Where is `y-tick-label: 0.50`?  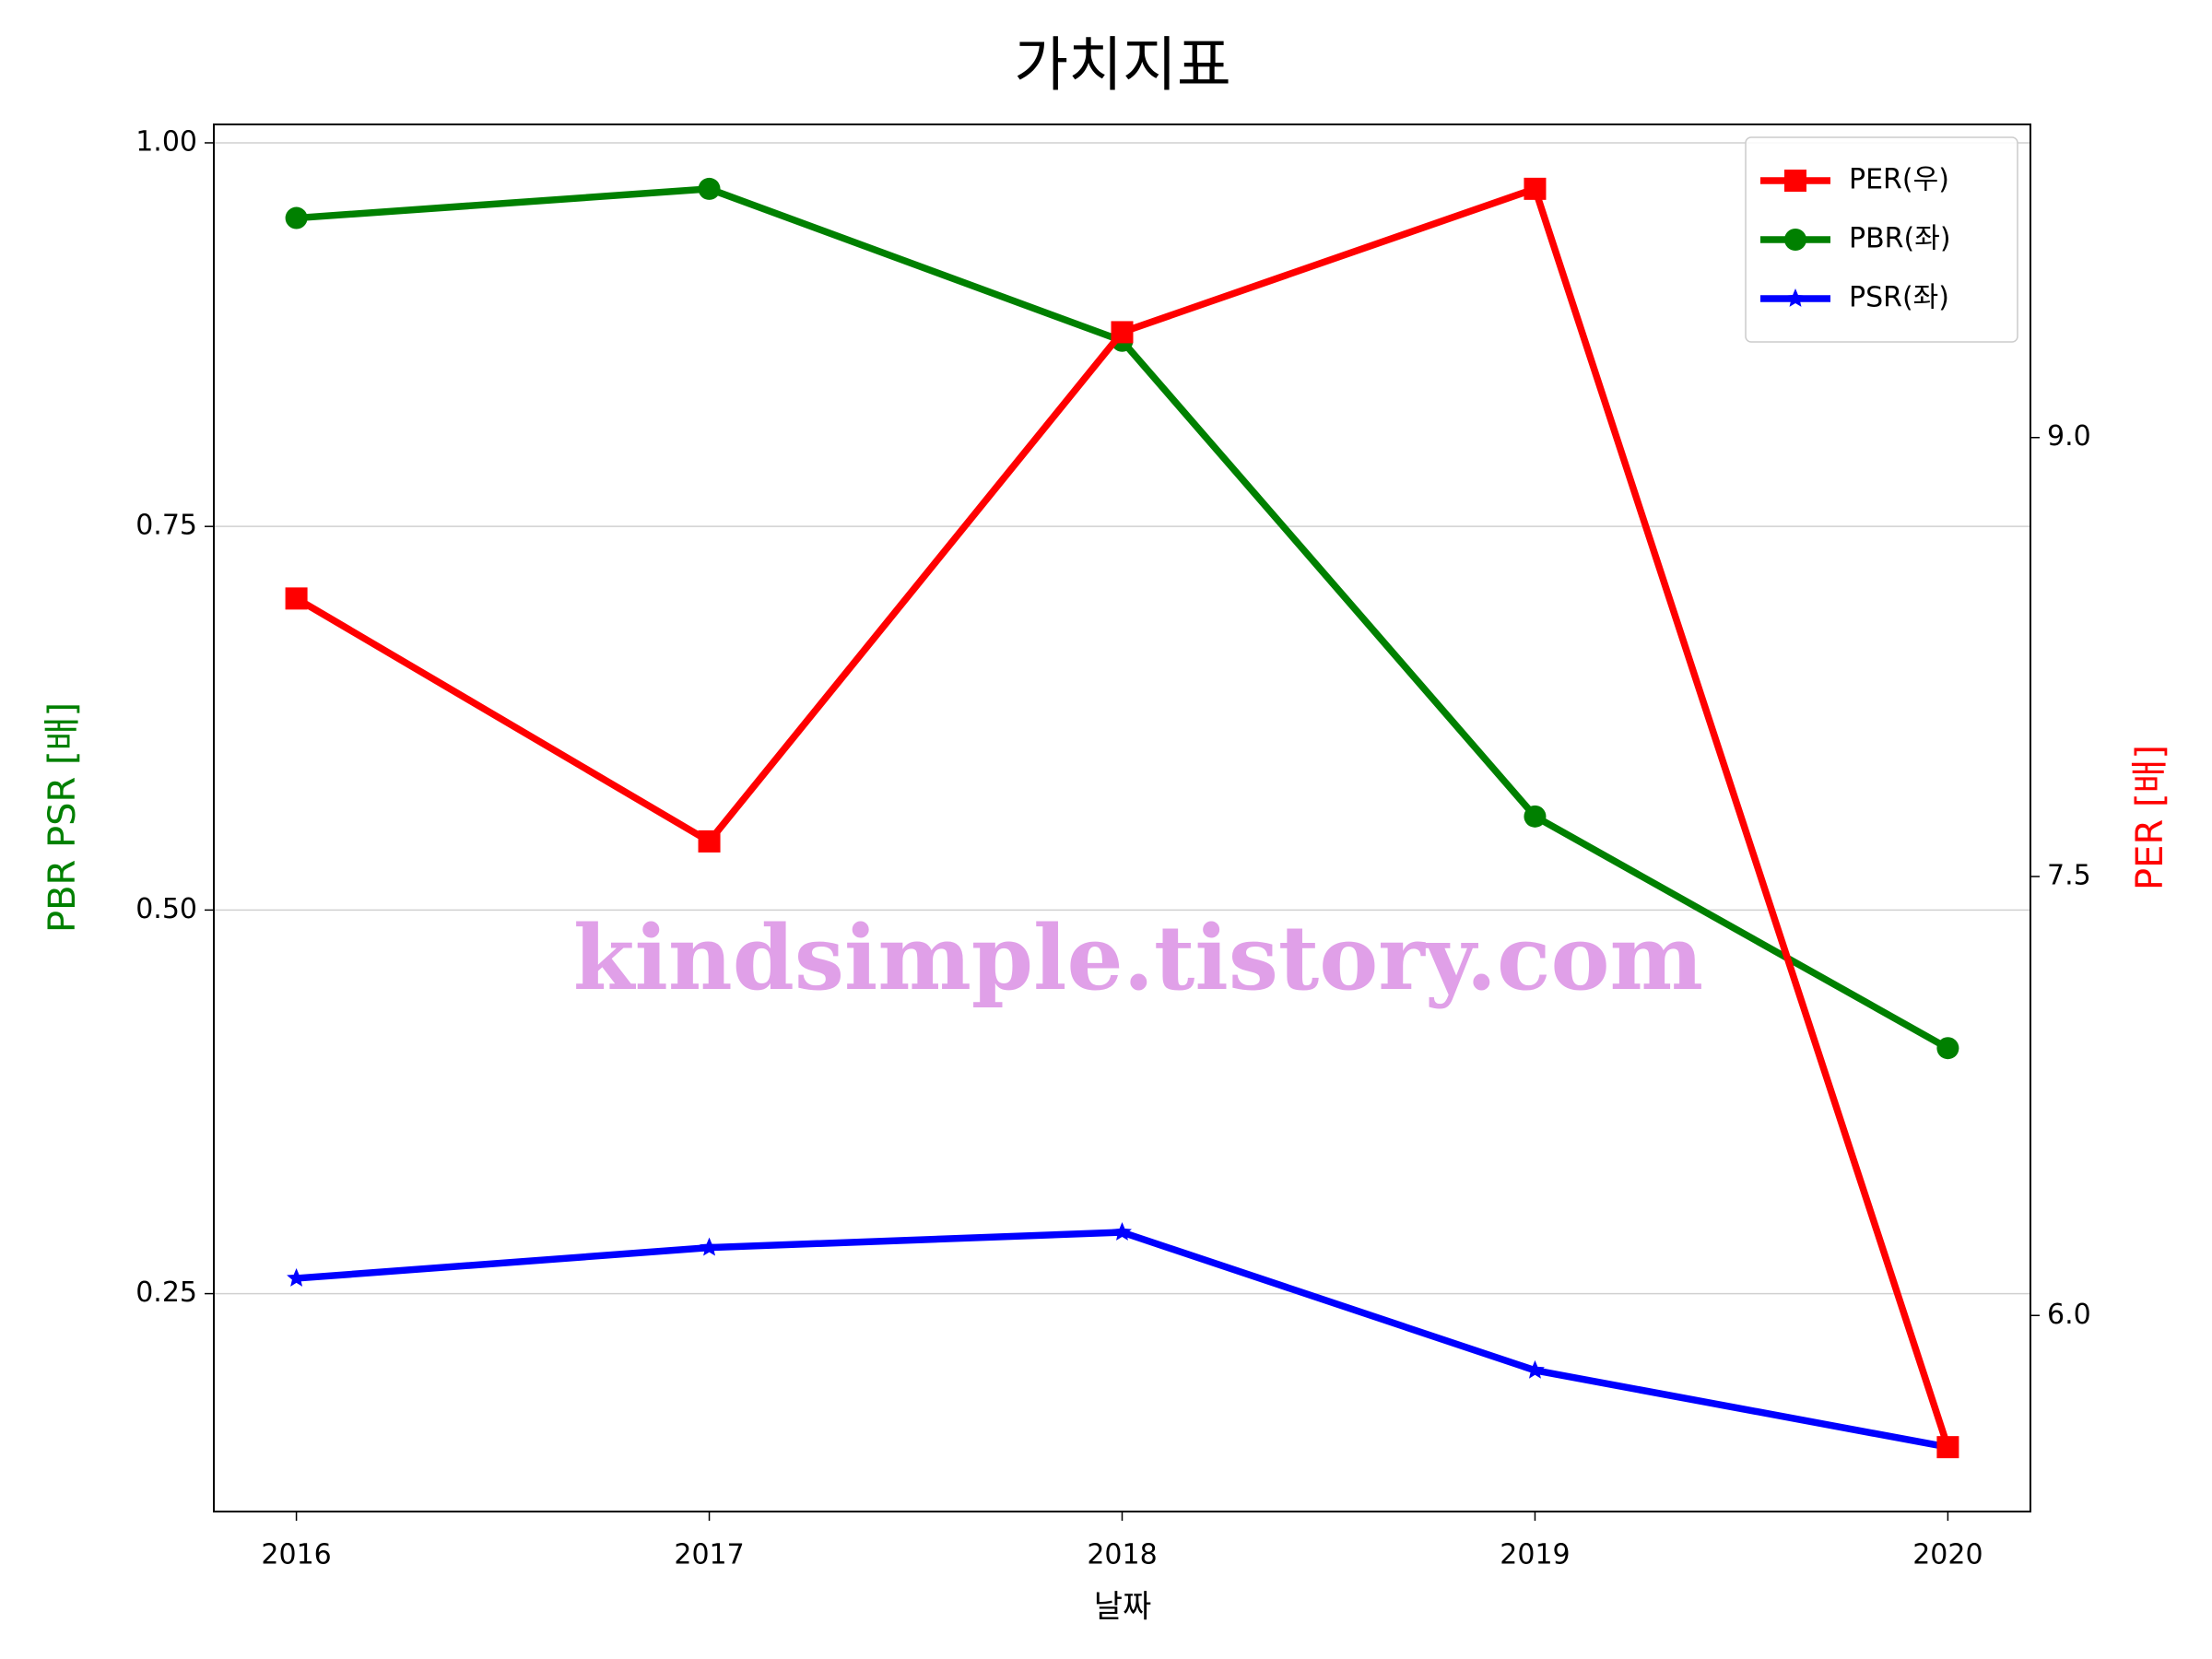
y-tick-label: 0.50 is located at coordinates (166, 909).